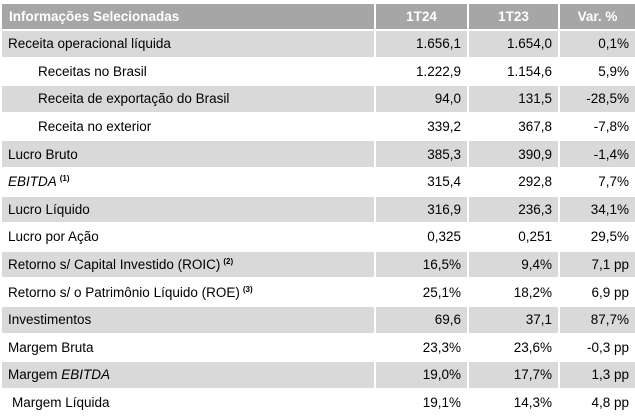 Image resolution: width=635 pixels, height=417 pixels. I want to click on row-label: Receita de exportação do Brasil, so click(188, 99).